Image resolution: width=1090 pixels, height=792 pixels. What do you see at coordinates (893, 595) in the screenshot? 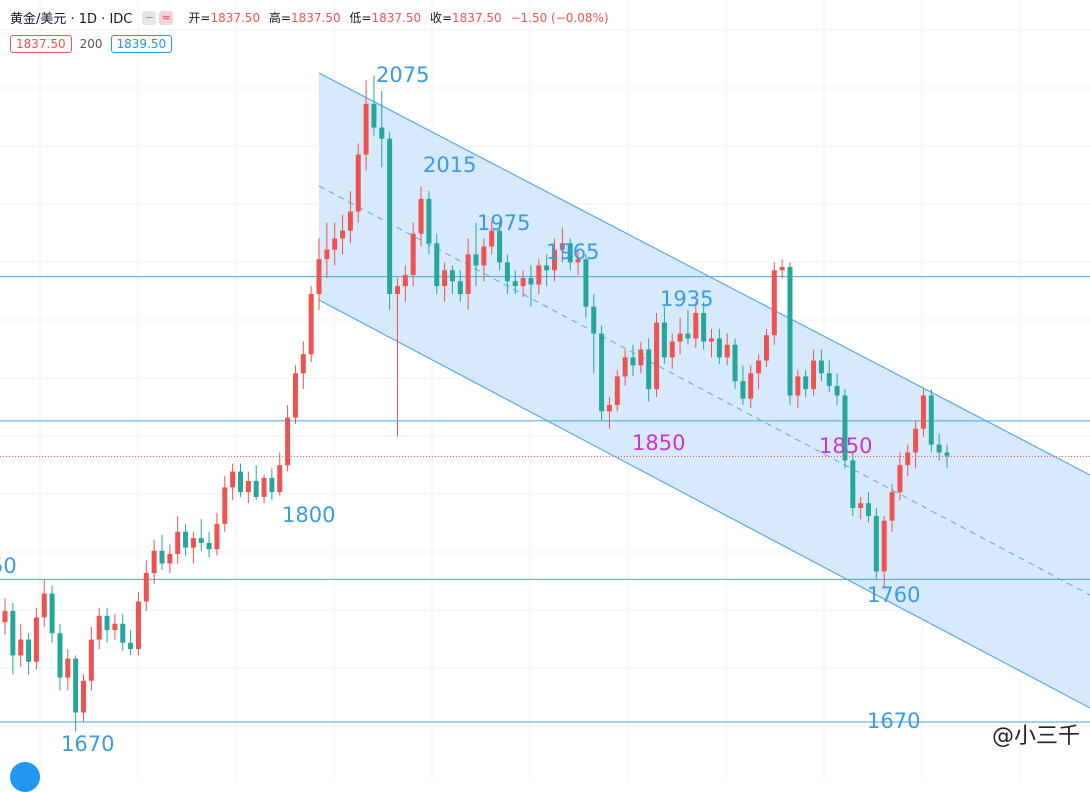
I see `annotation-label: 1760` at bounding box center [893, 595].